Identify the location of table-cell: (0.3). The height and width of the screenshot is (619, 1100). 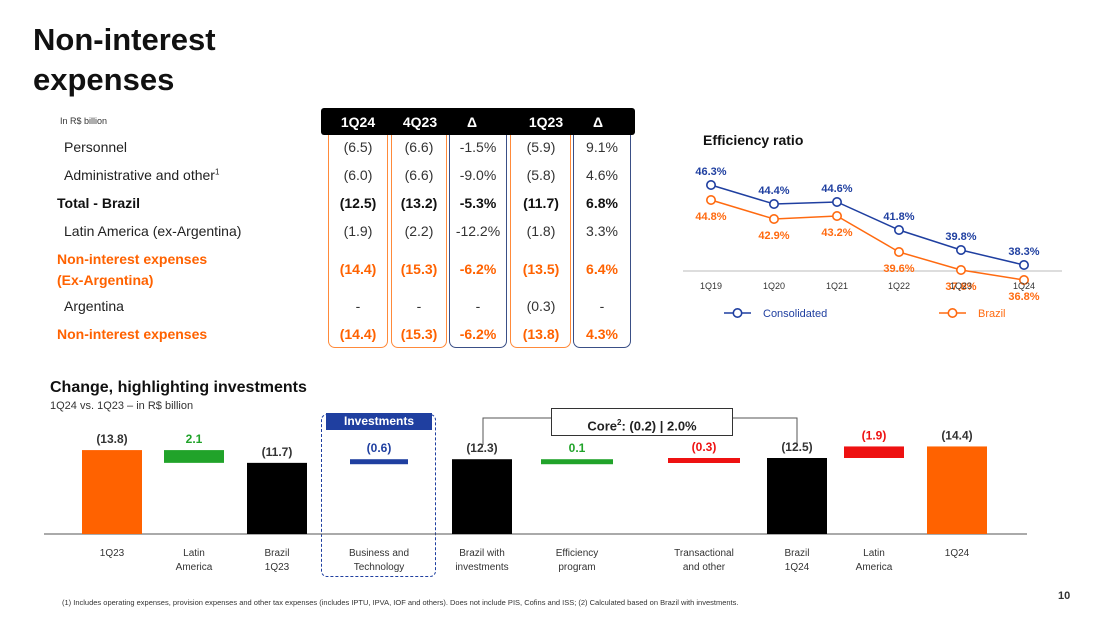
(541, 306).